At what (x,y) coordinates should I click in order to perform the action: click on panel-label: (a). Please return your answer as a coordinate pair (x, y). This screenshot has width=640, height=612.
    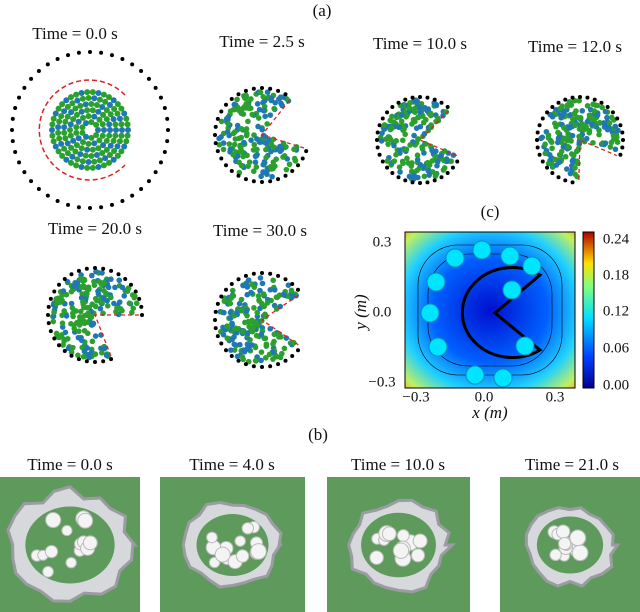
    Looking at the image, I should click on (322, 10).